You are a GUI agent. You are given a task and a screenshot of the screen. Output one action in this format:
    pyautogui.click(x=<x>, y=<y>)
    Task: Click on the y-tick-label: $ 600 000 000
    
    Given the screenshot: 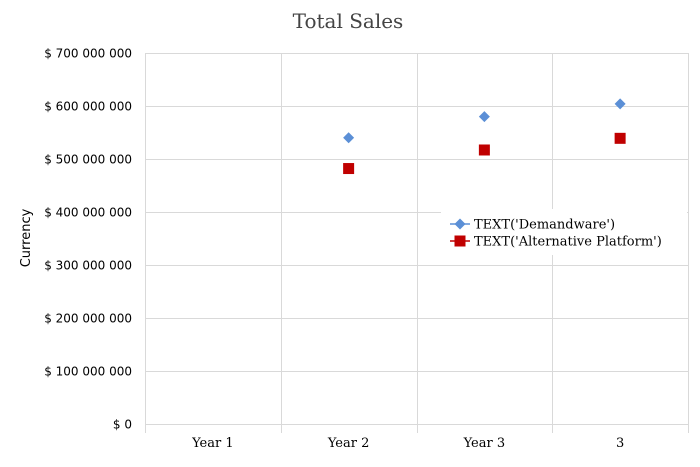 What is the action you would take?
    pyautogui.click(x=88, y=107)
    